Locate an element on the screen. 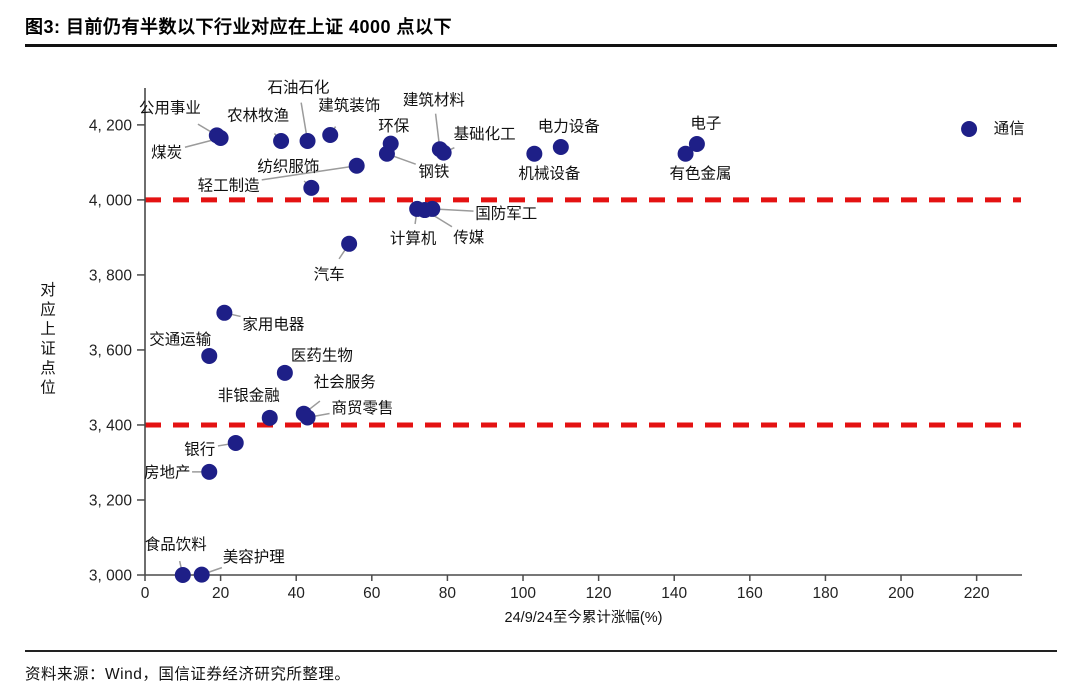 This screenshot has width=1080, height=695. point-label: 建筑装饰 is located at coordinates (349, 106).